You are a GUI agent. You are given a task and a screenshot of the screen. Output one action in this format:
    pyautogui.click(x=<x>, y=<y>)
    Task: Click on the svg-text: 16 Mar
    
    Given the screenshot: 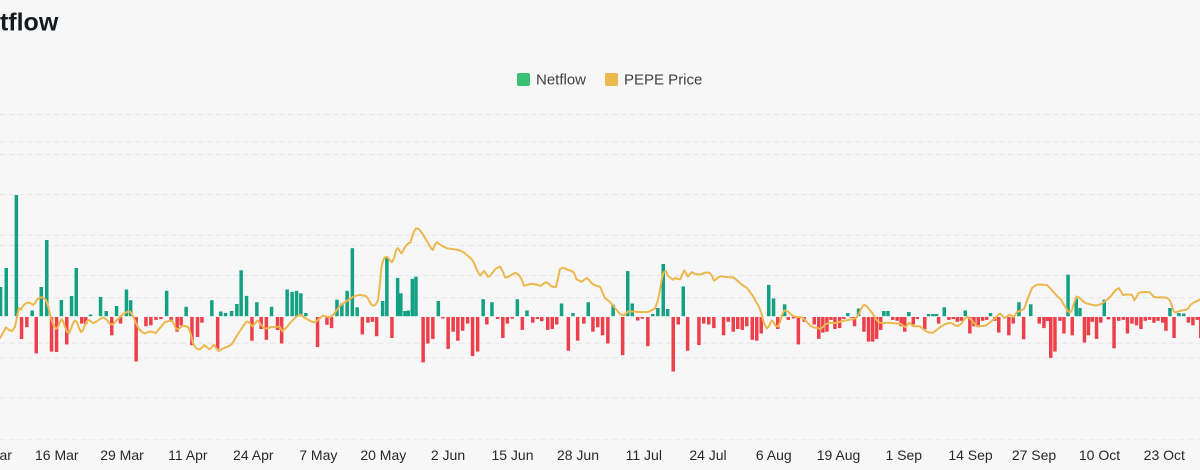 What is the action you would take?
    pyautogui.click(x=57, y=455)
    